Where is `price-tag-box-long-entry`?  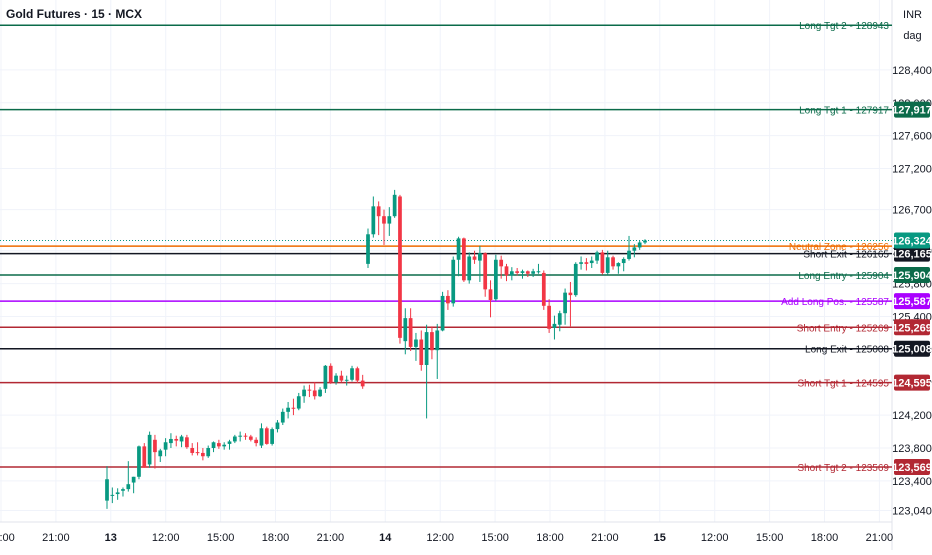
price-tag-box-long-entry is located at coordinates (912, 275).